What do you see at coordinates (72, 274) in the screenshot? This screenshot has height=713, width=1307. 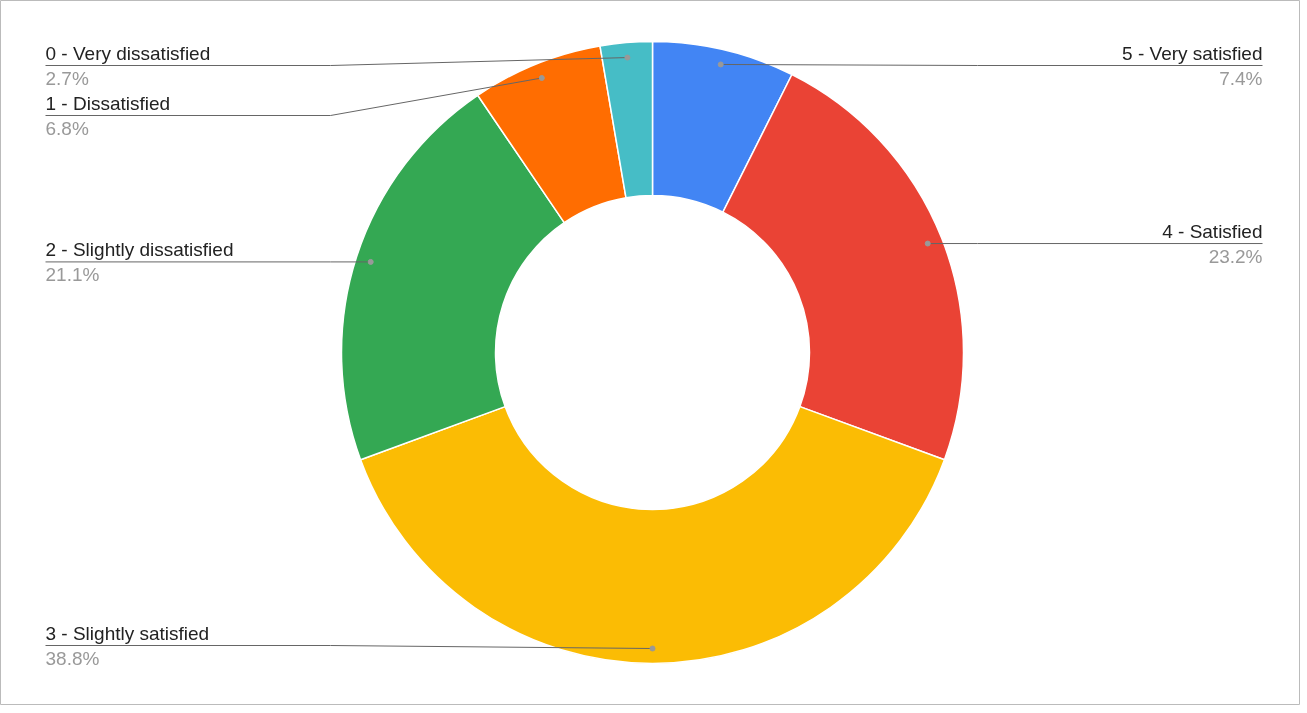 I see `data-label: 21.1%` at bounding box center [72, 274].